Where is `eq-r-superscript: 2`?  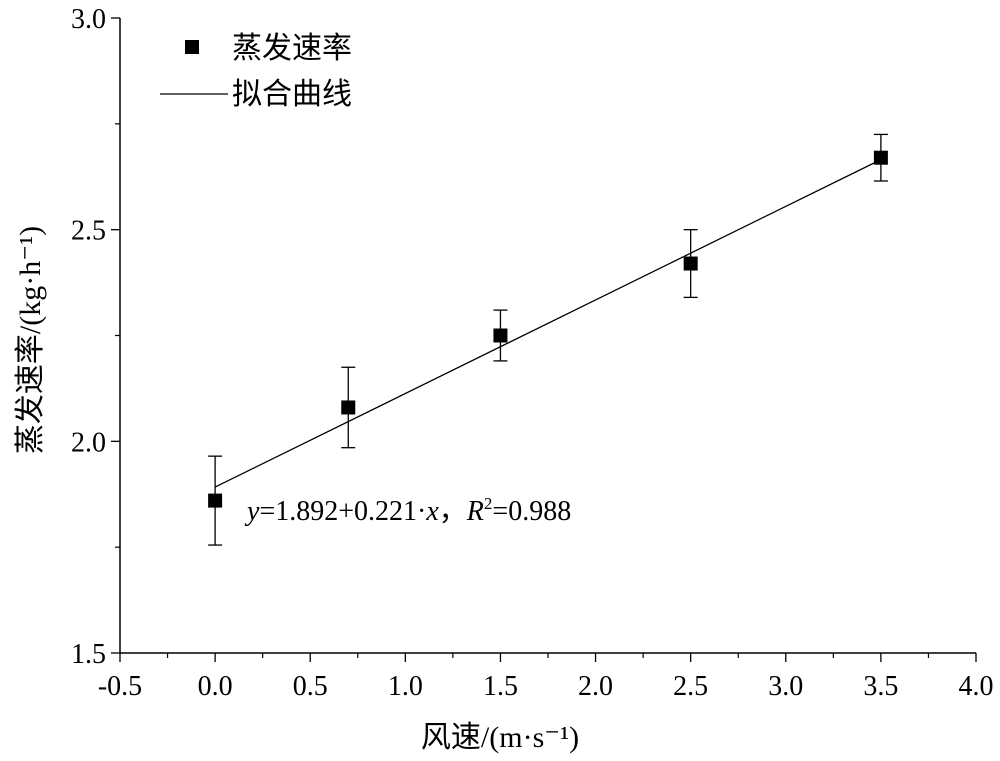
eq-r-superscript: 2 is located at coordinates (488, 503).